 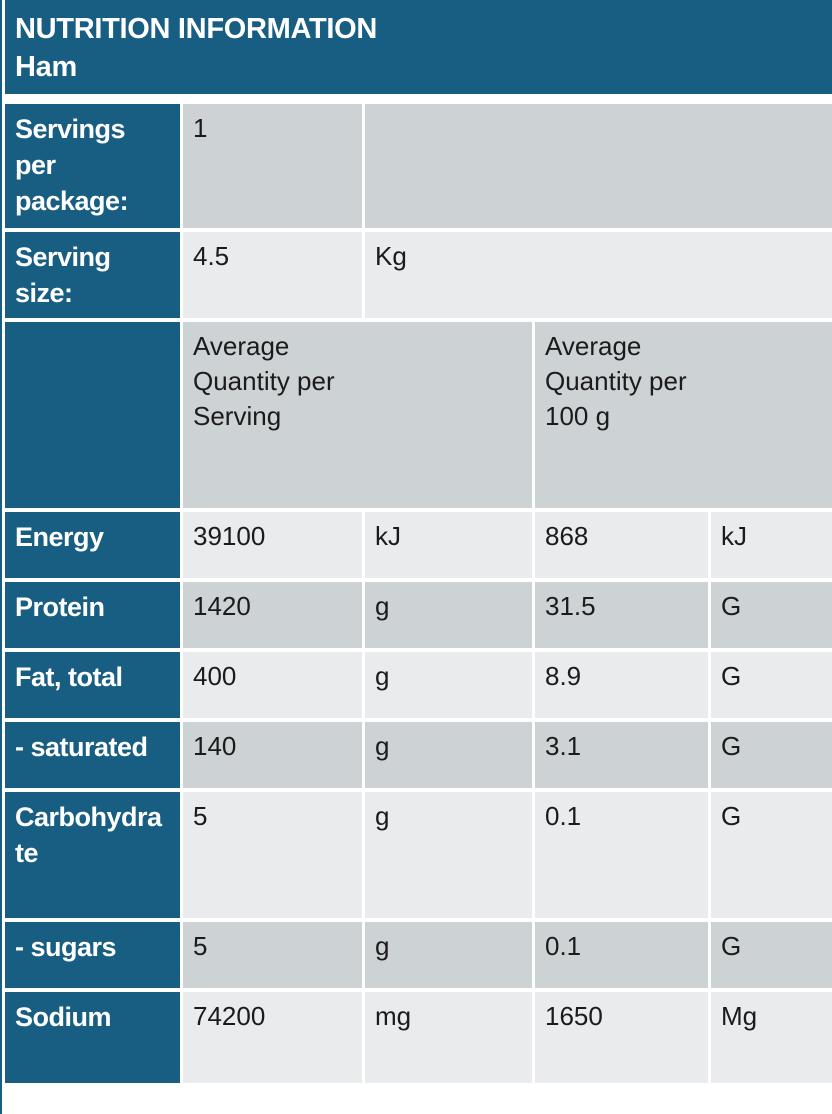 What do you see at coordinates (94, 756) in the screenshot?
I see `nutrient-name: - saturated` at bounding box center [94, 756].